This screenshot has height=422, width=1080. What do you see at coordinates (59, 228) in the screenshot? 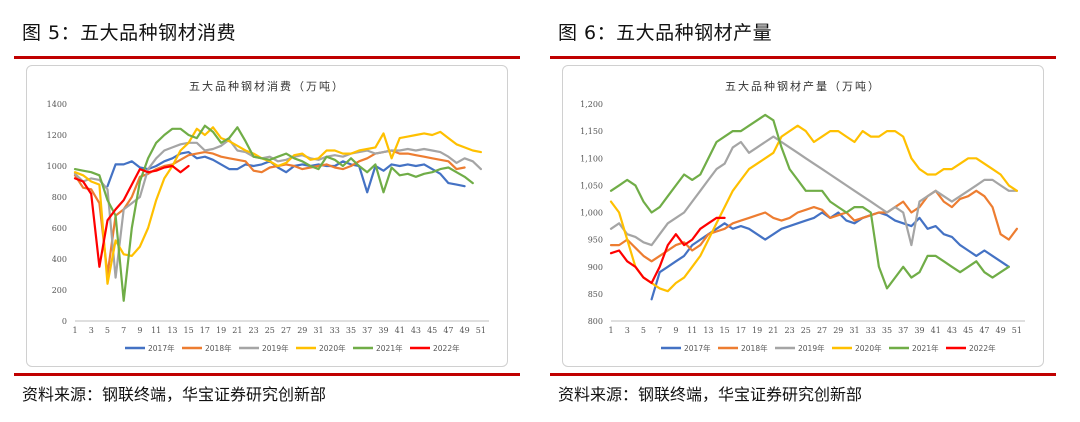
I see `y-tick-label: 600` at bounding box center [59, 228].